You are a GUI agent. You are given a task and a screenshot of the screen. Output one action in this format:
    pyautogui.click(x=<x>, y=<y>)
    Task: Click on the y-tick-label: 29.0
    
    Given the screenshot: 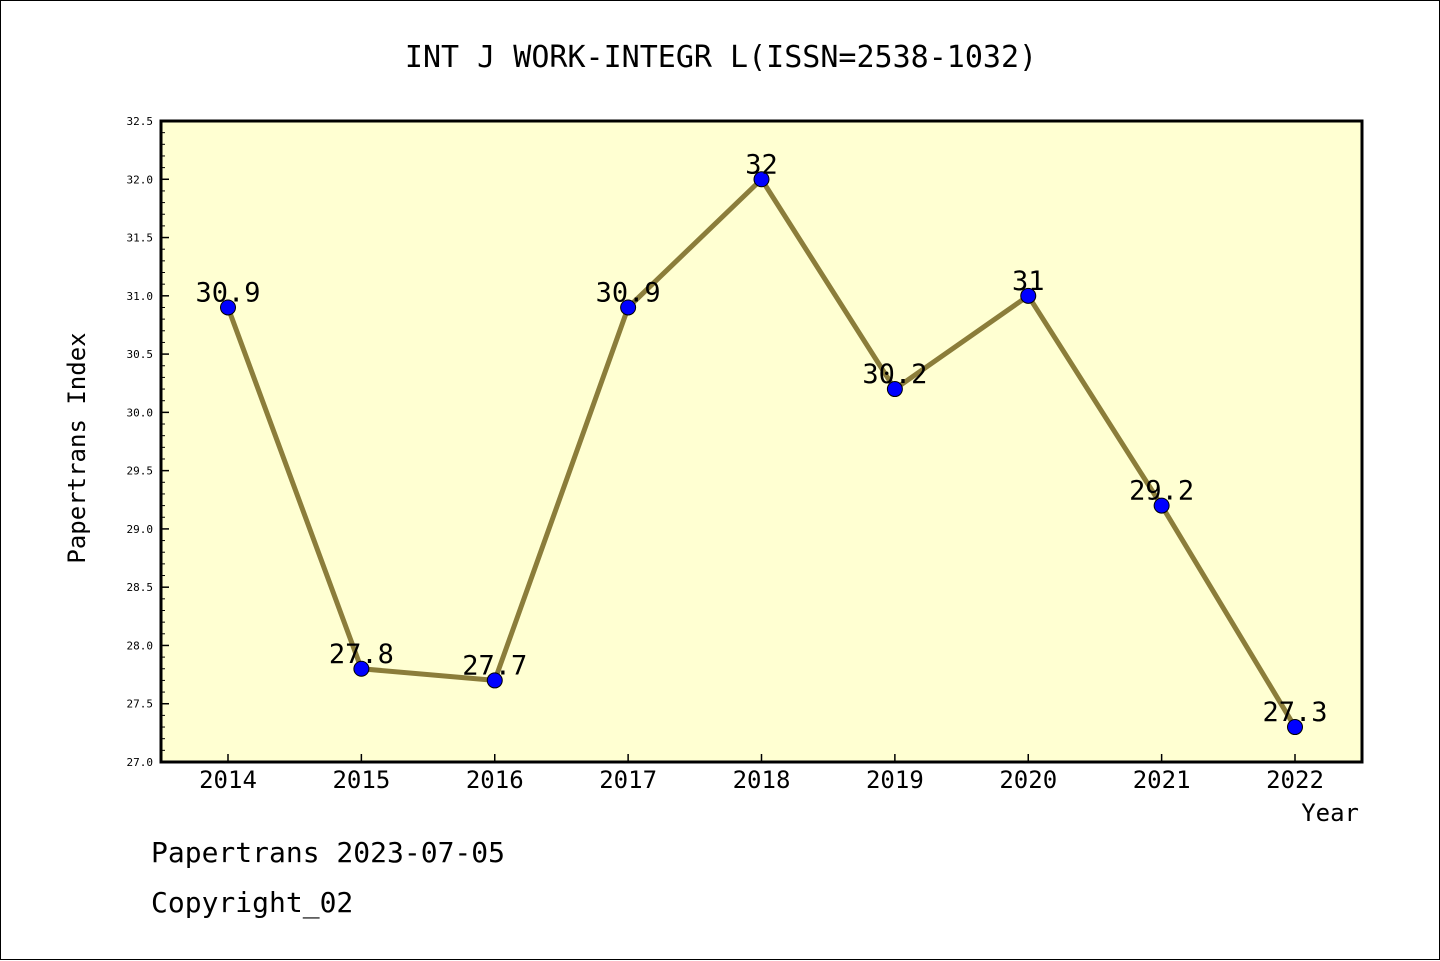 What is the action you would take?
    pyautogui.click(x=140, y=529)
    